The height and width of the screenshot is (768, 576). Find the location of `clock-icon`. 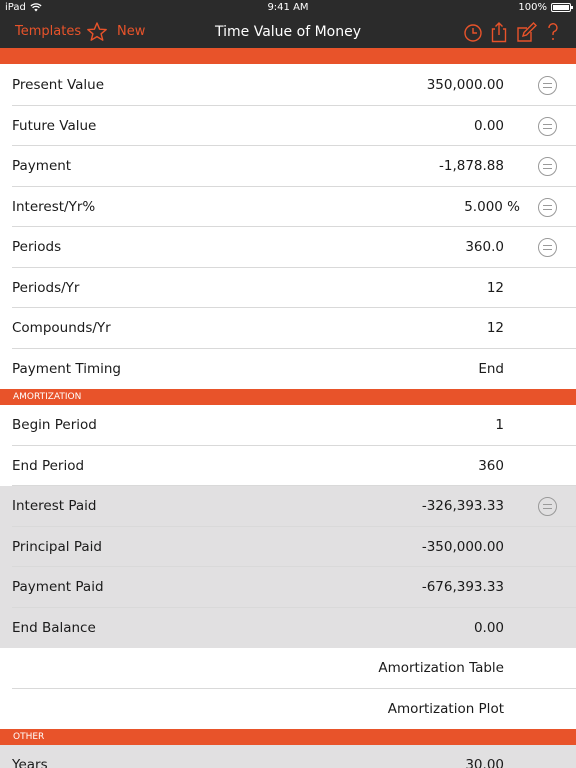

clock-icon is located at coordinates (473, 32).